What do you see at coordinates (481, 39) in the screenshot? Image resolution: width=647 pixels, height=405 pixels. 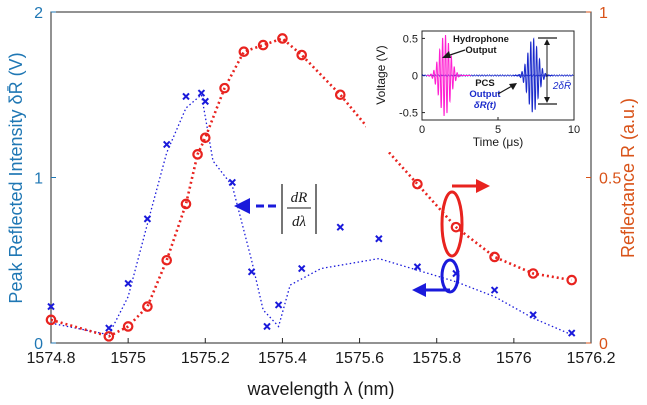 I see `hydrophone-label-line1: Hydrophone` at bounding box center [481, 39].